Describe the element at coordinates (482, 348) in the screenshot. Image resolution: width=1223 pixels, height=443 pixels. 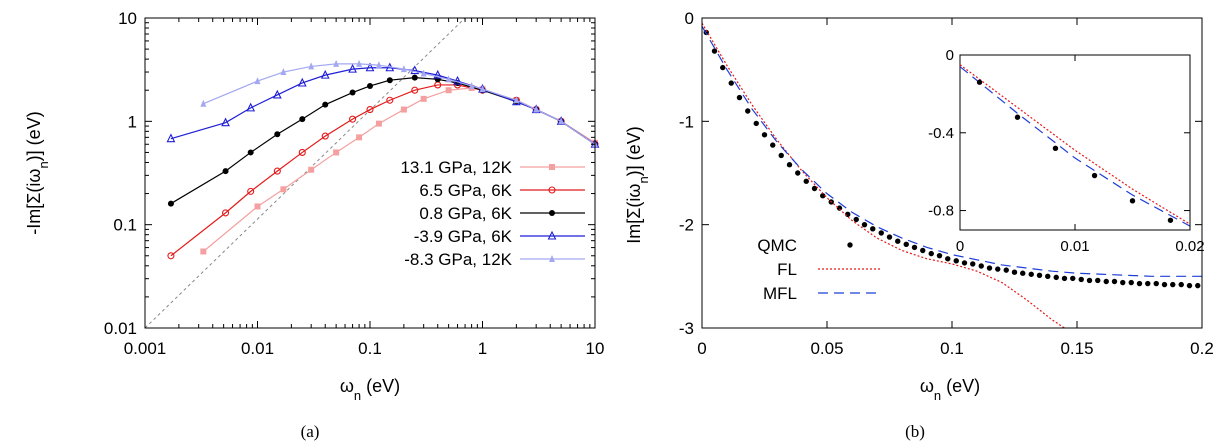
I see `x-tick-label: 1` at that location.